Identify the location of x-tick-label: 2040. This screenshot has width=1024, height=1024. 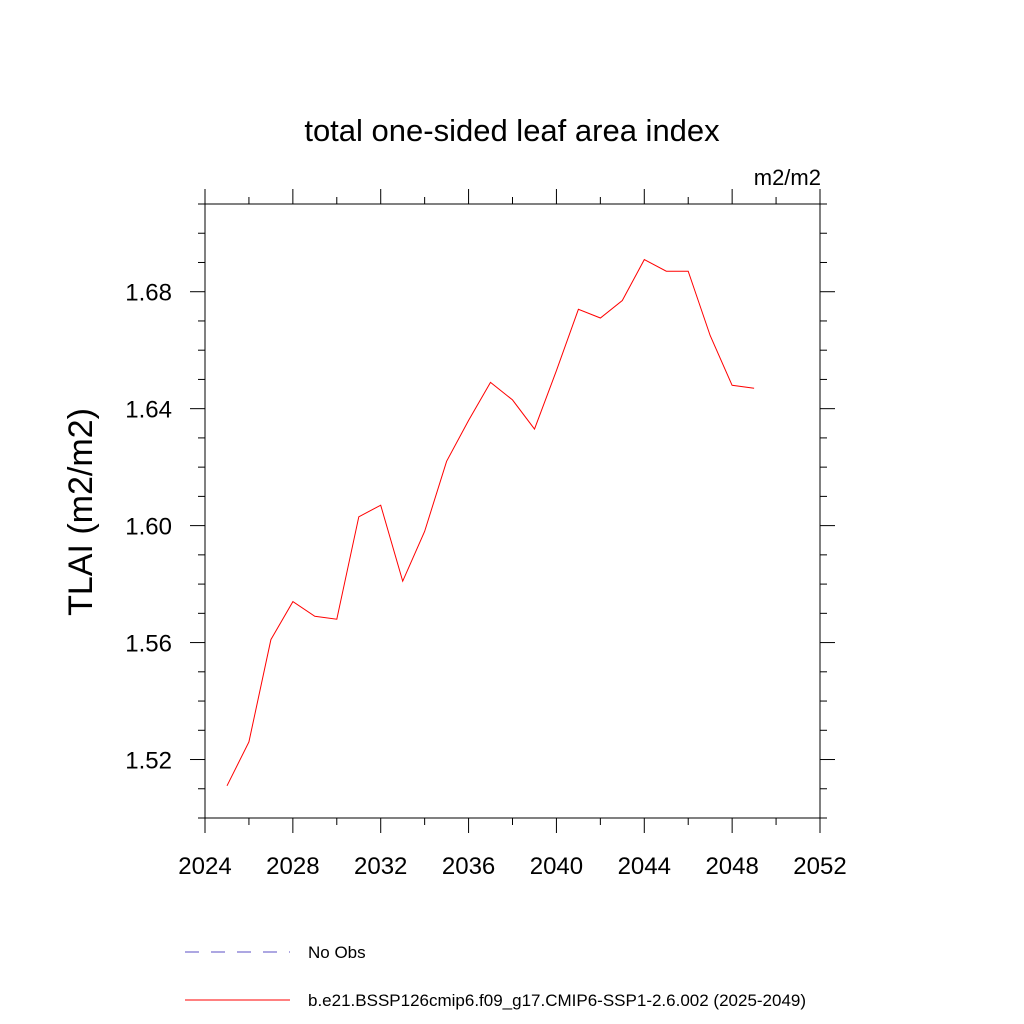
(556, 866).